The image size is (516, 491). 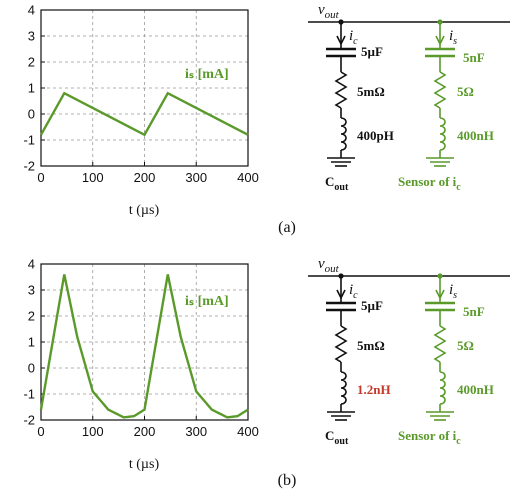 I want to click on chart-b-xlabel: t (µs), so click(x=144, y=464).